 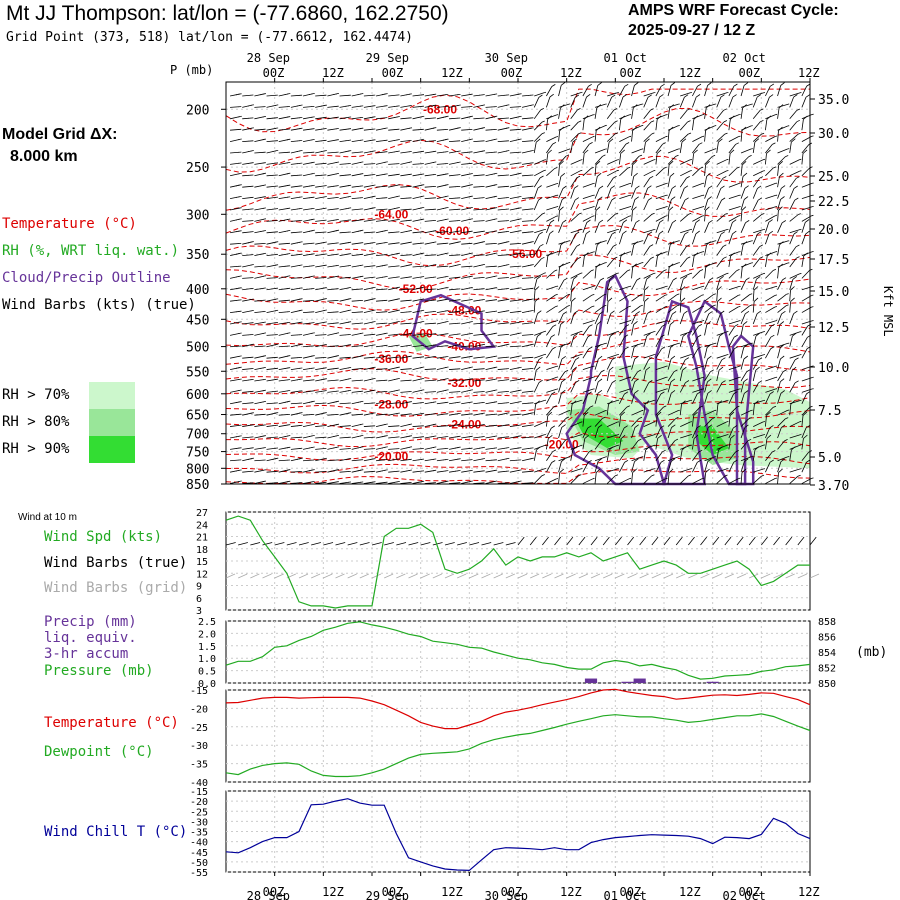 What do you see at coordinates (207, 634) in the screenshot?
I see `precip-ytick-label: 2.0` at bounding box center [207, 634].